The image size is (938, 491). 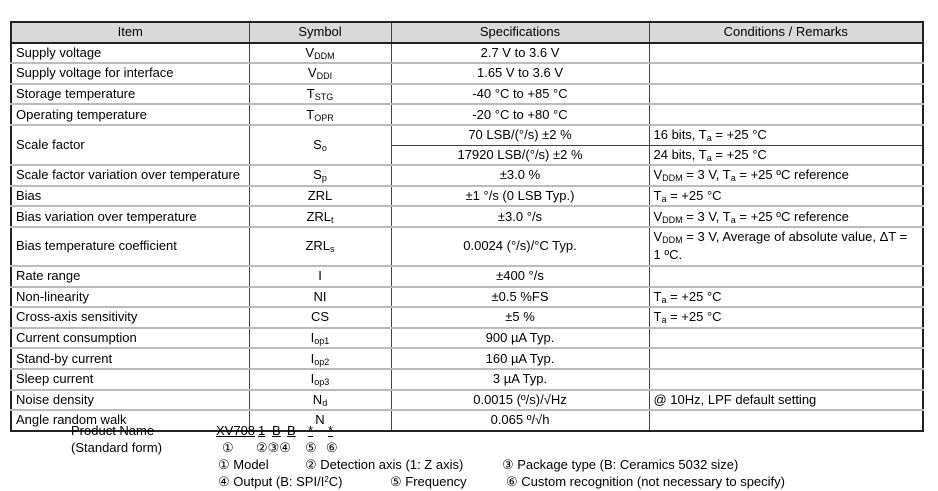 What do you see at coordinates (786, 135) in the screenshot?
I see `conditions-cell: 16 bits, Ta = +25 °C` at bounding box center [786, 135].